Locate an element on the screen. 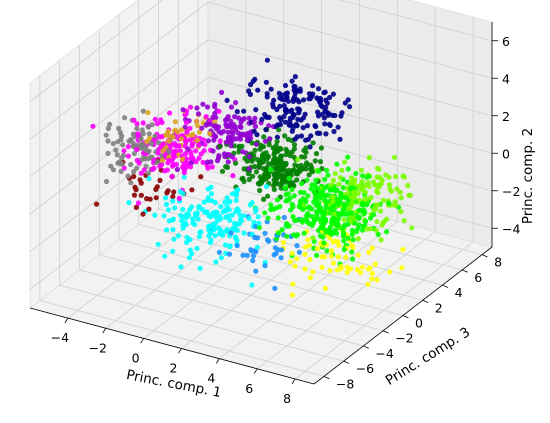  z-tick-label: 0 is located at coordinates (506, 153).